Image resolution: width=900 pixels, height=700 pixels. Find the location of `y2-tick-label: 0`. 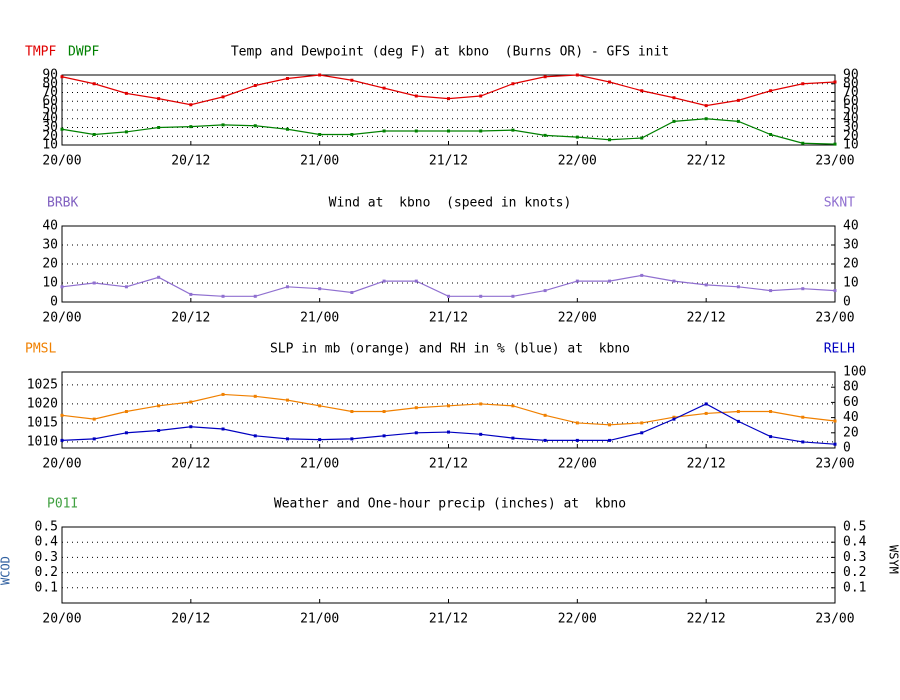

y2-tick-label: 0 is located at coordinates (847, 302).